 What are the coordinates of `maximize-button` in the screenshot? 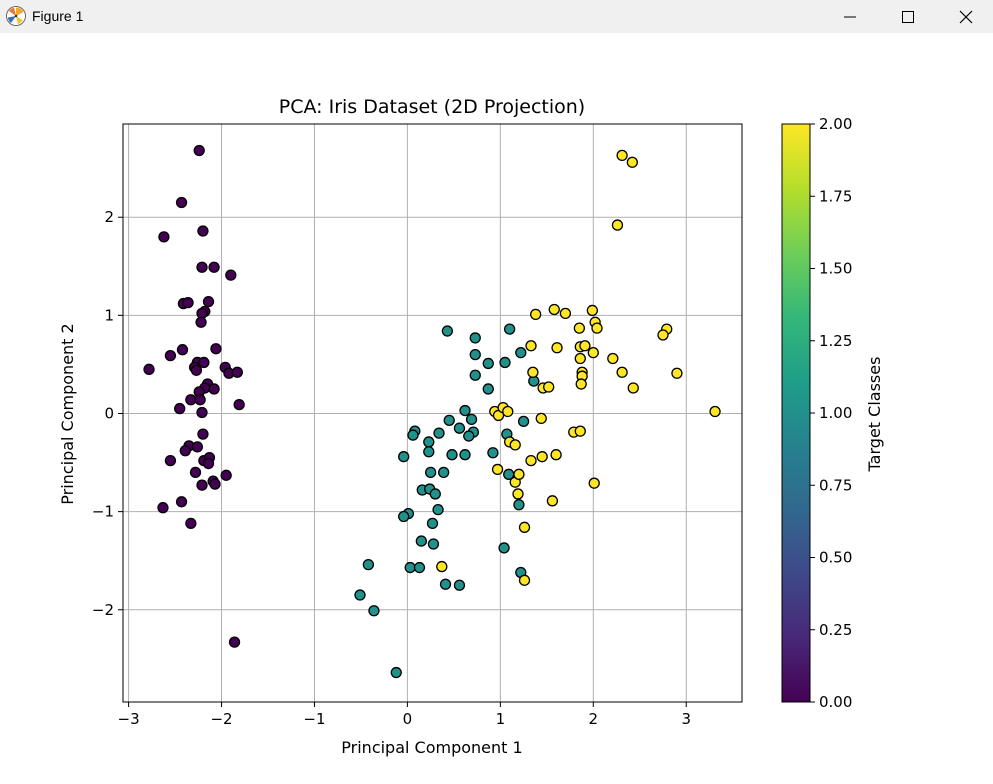 It's located at (908, 16).